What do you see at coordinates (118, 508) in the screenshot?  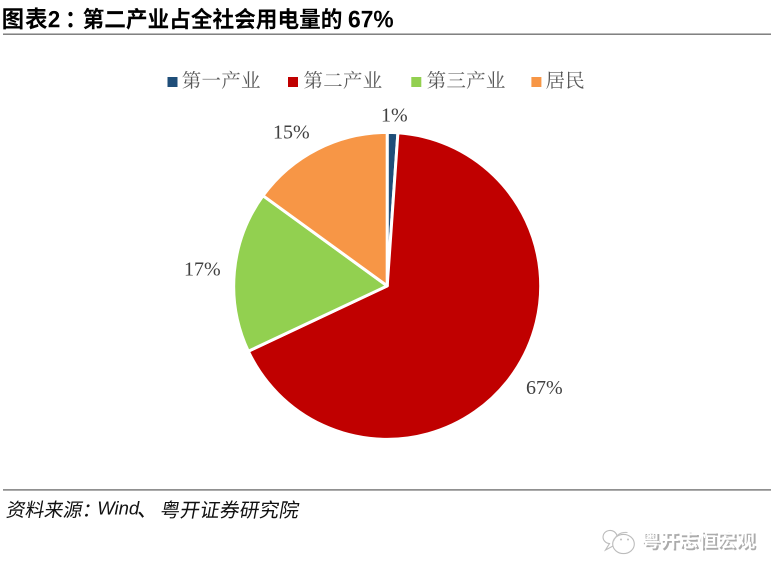 I see `svg-text: Wind` at bounding box center [118, 508].